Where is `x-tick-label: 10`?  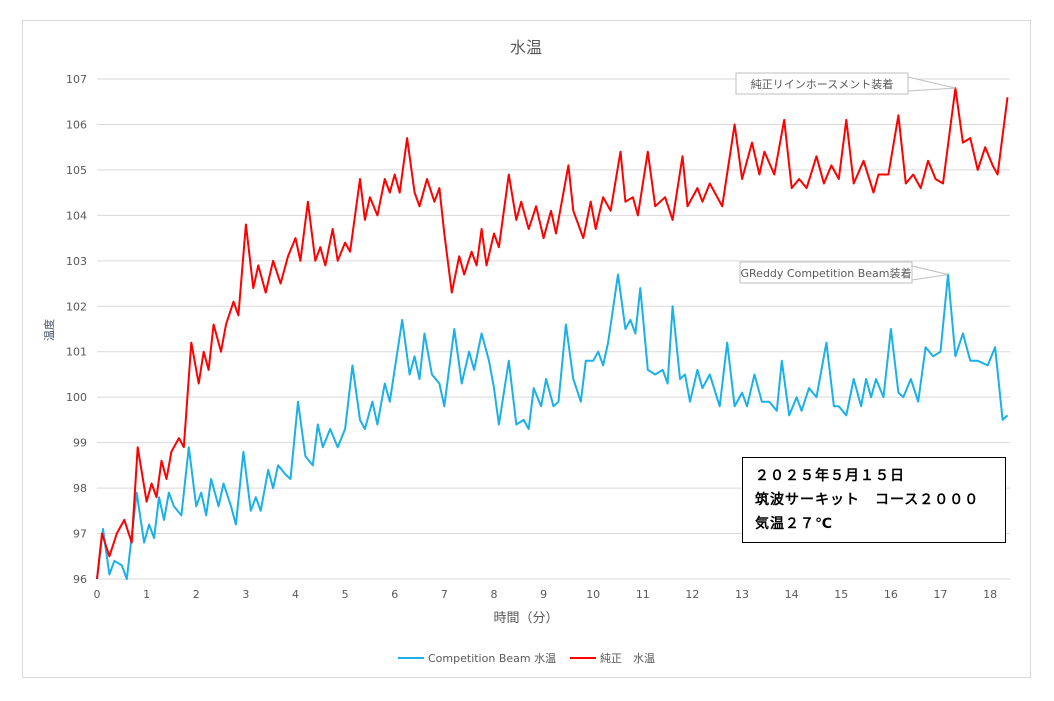
x-tick-label: 10 is located at coordinates (593, 594).